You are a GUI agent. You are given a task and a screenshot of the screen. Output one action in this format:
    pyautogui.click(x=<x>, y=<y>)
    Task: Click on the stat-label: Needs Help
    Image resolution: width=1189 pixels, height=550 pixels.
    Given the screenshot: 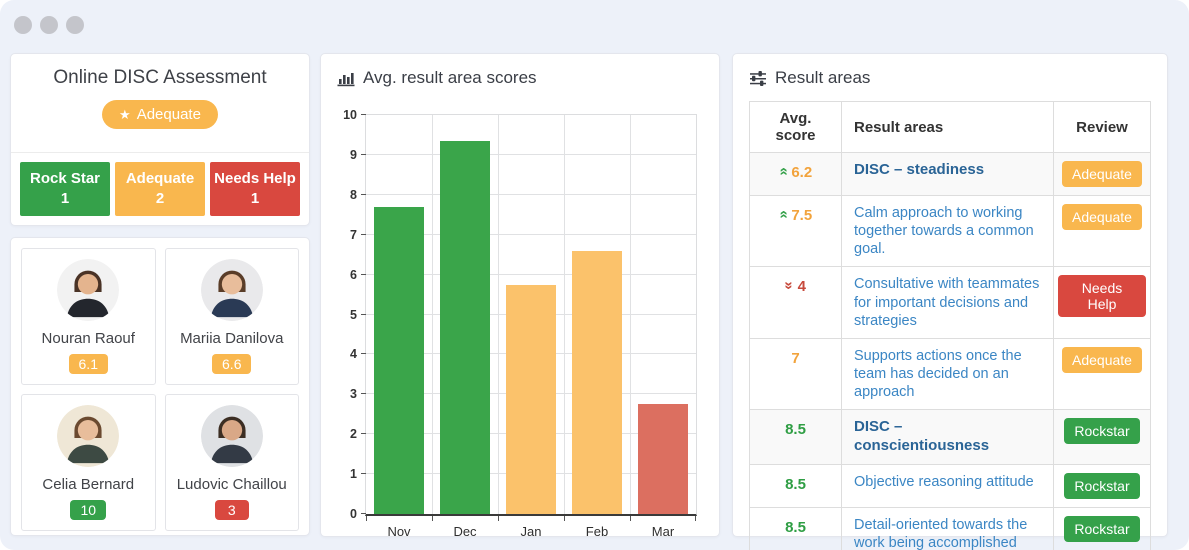 What is the action you would take?
    pyautogui.click(x=255, y=178)
    